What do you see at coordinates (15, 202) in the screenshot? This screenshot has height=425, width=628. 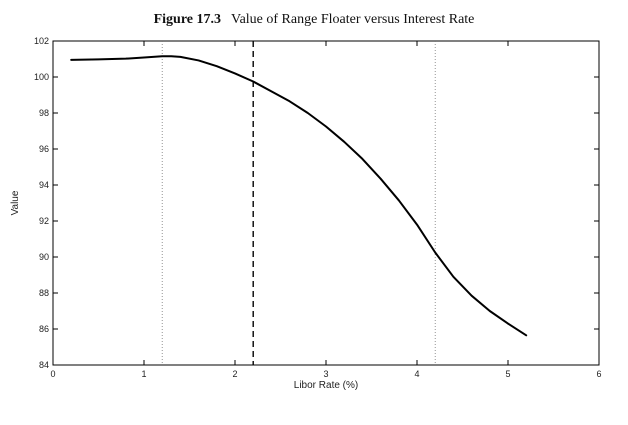 I see `y-axis-label: Value` at bounding box center [15, 202].